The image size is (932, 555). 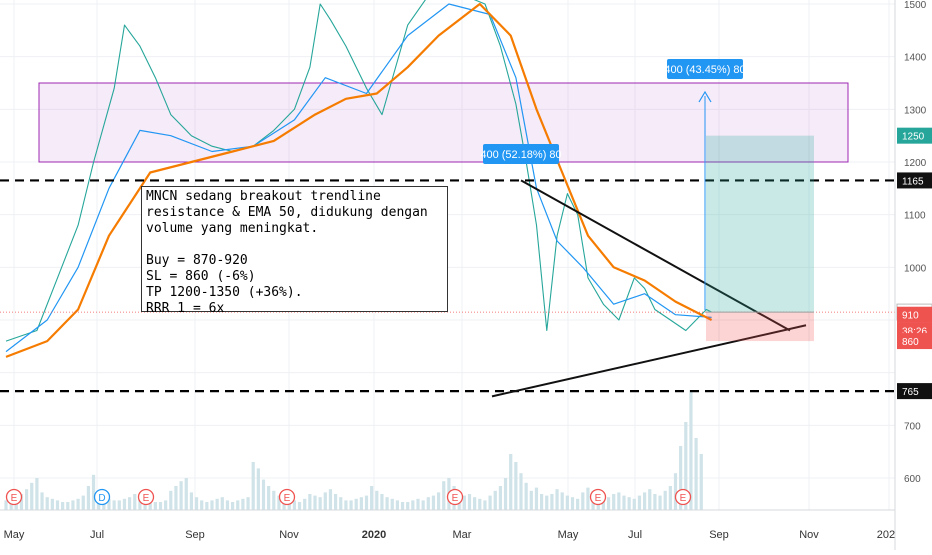 What do you see at coordinates (760, 224) in the screenshot?
I see `target-zone` at bounding box center [760, 224].